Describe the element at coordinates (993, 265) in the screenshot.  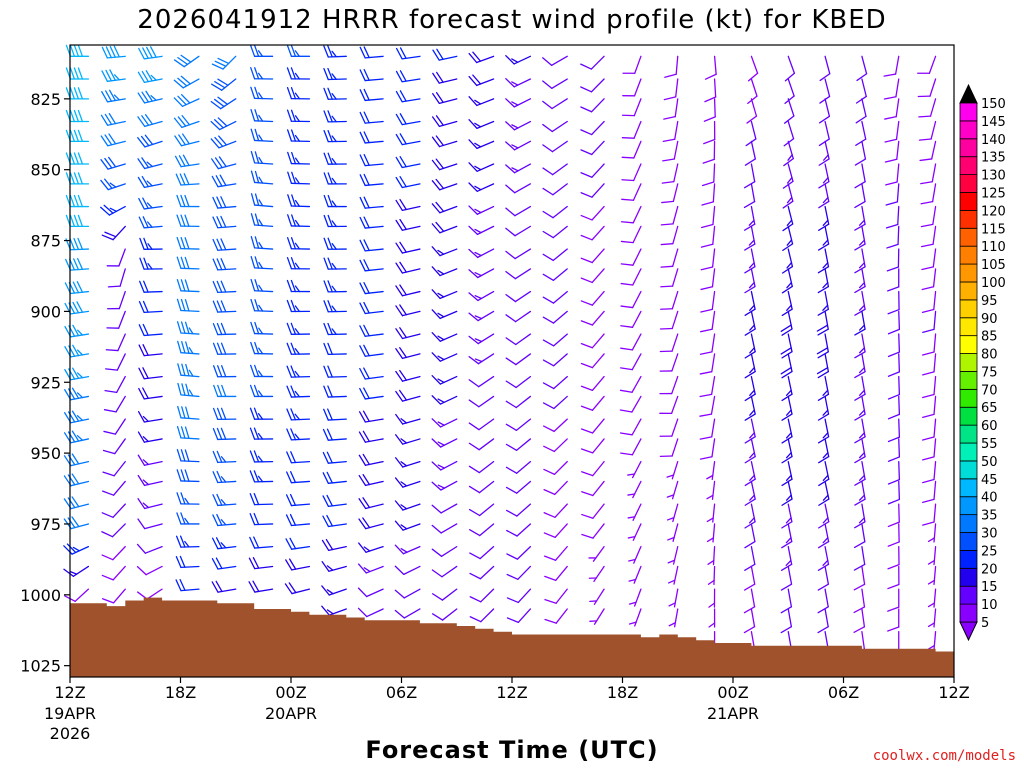
I see `colorbar-label: 105` at that location.